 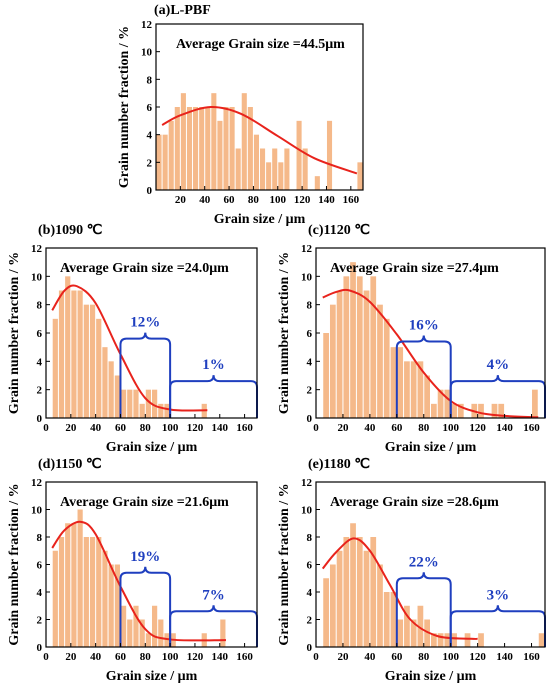 What do you see at coordinates (316, 657) in the screenshot?
I see `xtick-label-e-0: 0` at bounding box center [316, 657].